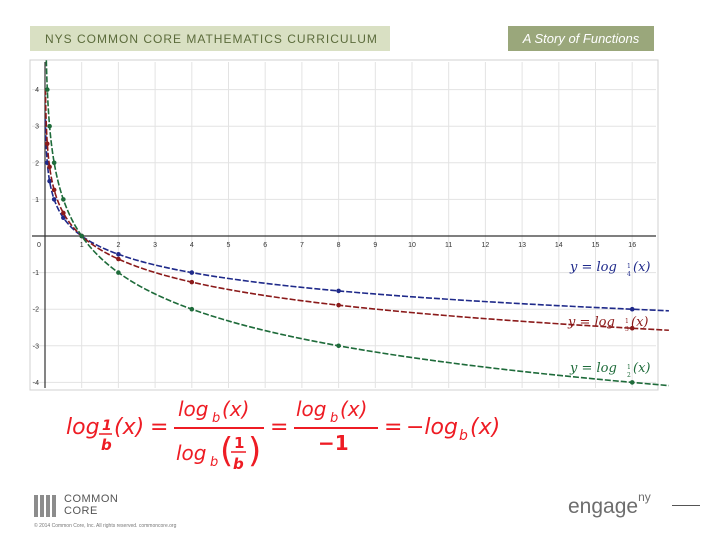 The width and height of the screenshot is (720, 540). Describe the element at coordinates (37, 90) in the screenshot. I see `y-tick-label: 4` at that location.